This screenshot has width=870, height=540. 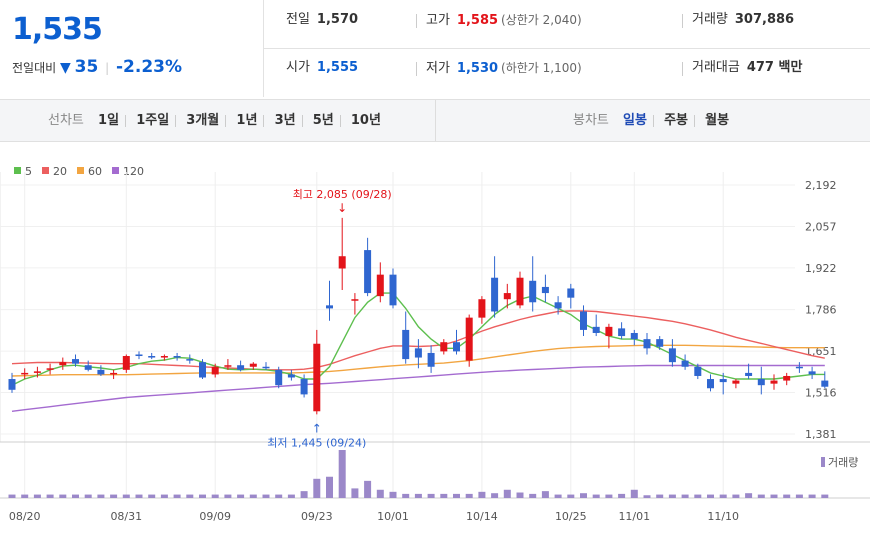 I want to click on tab-1y: 1년, so click(x=247, y=120).